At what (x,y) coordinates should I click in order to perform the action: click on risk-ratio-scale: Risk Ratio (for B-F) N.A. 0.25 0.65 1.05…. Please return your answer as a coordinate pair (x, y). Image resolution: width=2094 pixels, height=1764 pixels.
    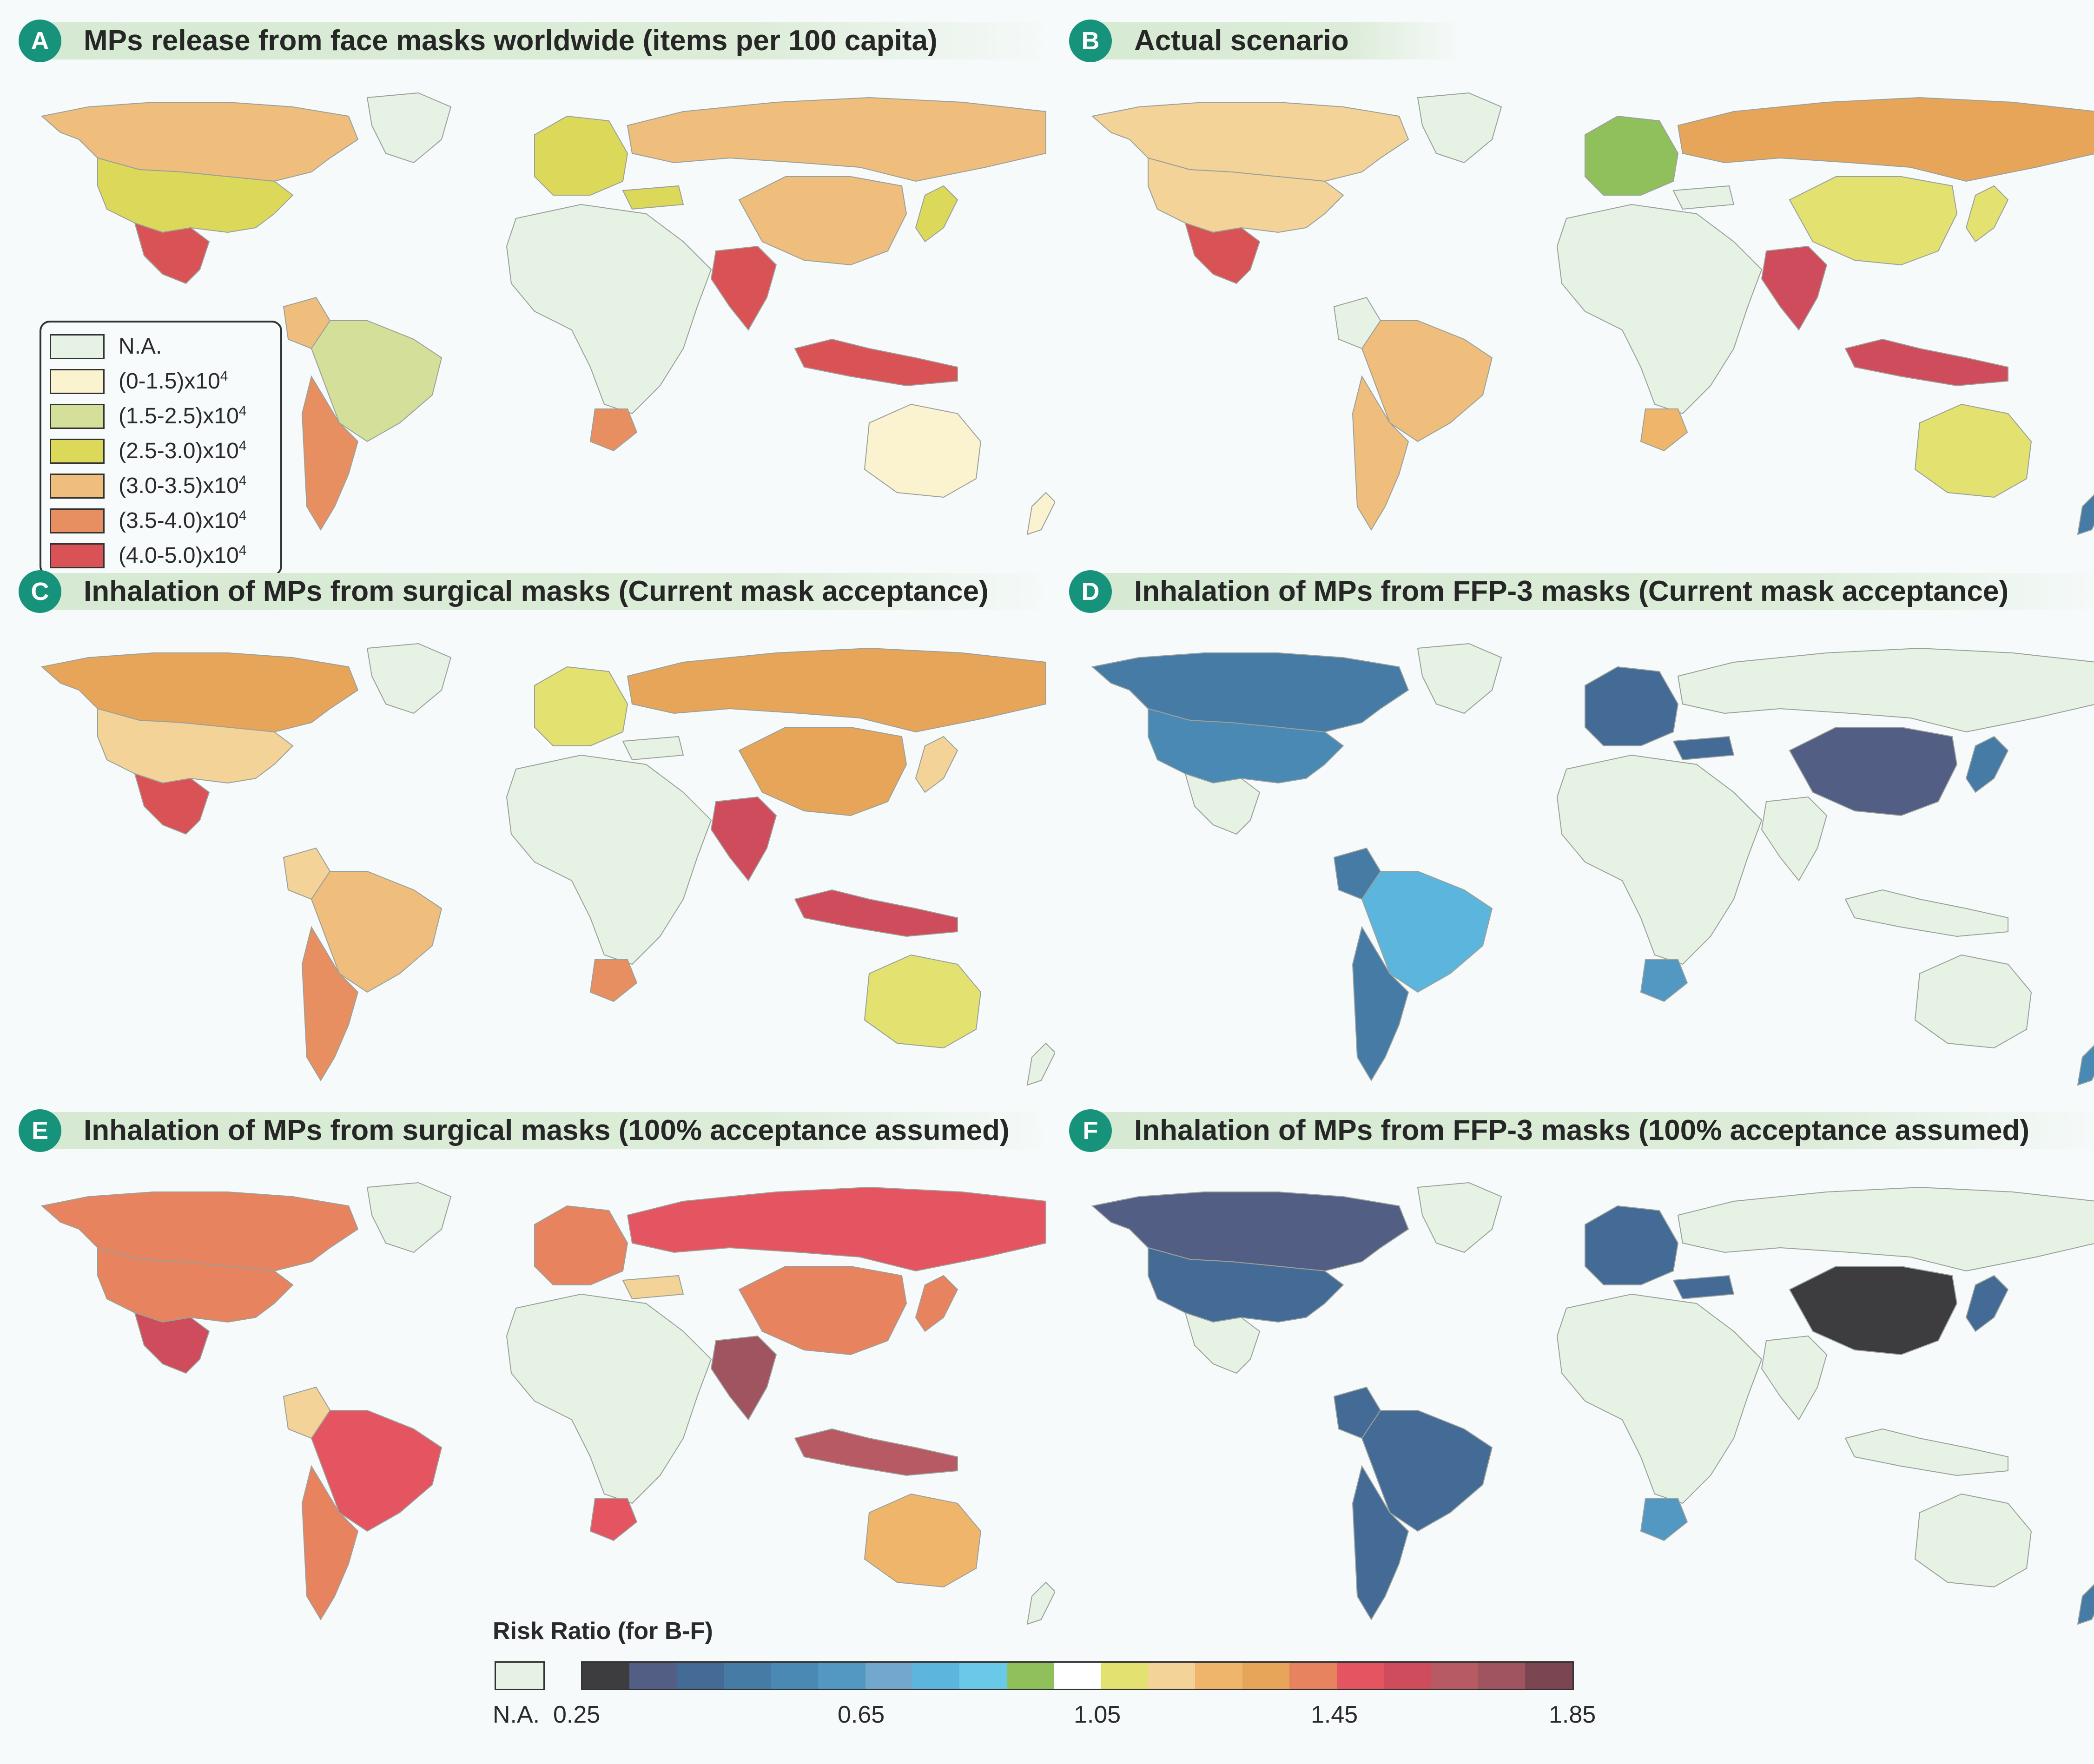
    Looking at the image, I should click on (1051, 1678).